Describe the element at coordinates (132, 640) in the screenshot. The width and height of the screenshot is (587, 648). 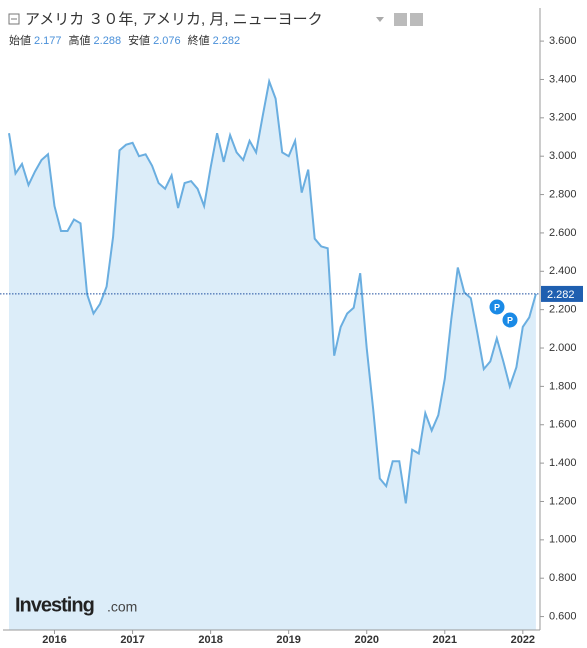
I see `x-tick-label: 2017` at that location.